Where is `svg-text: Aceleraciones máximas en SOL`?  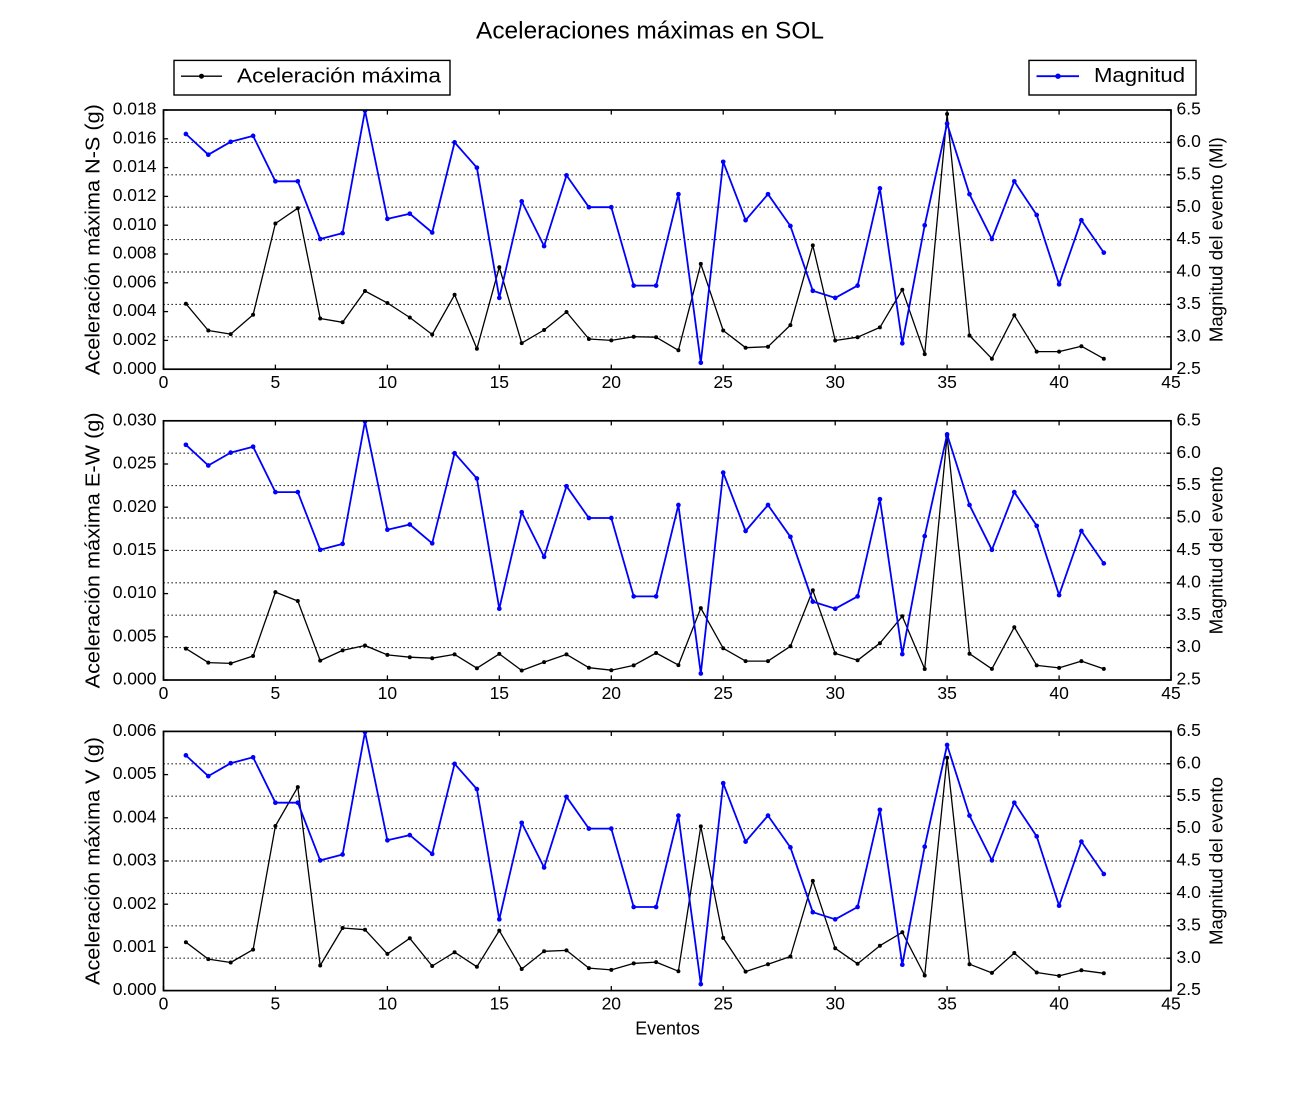 svg-text: Aceleraciones máximas en SOL is located at coordinates (650, 31).